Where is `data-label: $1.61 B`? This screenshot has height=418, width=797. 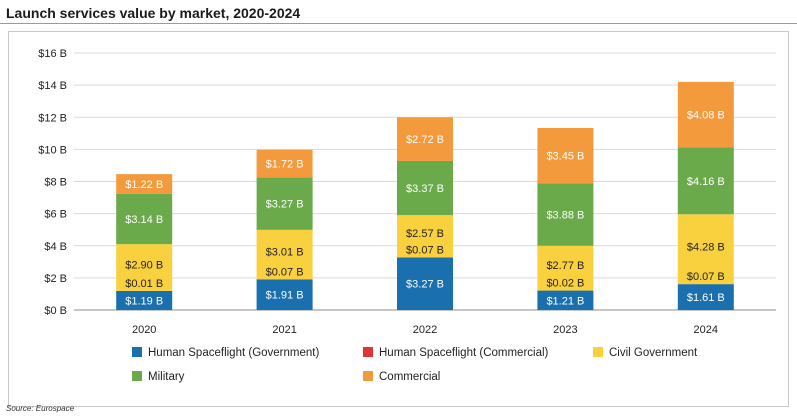 data-label: $1.61 B is located at coordinates (706, 298).